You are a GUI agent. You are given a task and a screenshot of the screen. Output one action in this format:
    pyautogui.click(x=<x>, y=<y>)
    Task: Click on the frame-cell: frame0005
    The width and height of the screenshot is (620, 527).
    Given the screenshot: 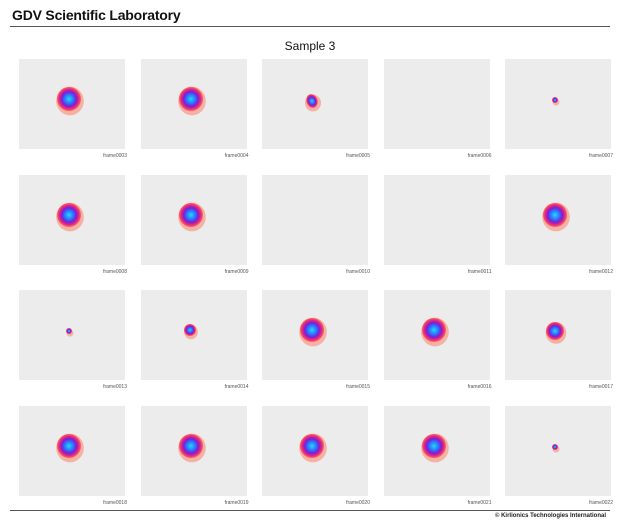 What is the action you would take?
    pyautogui.click(x=316, y=112)
    